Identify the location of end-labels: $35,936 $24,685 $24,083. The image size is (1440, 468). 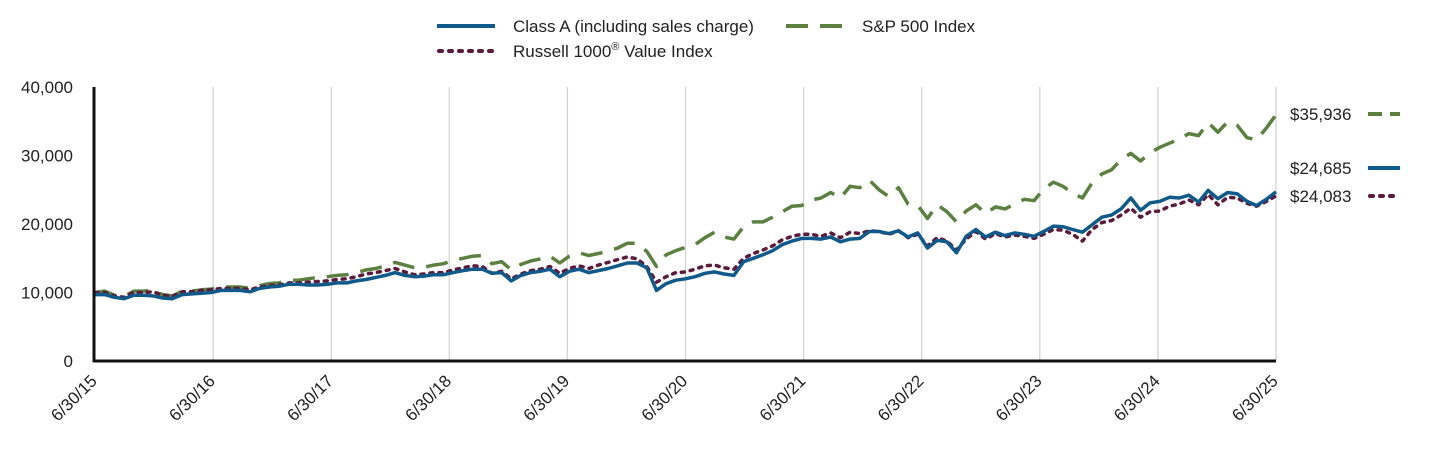
(1346, 155).